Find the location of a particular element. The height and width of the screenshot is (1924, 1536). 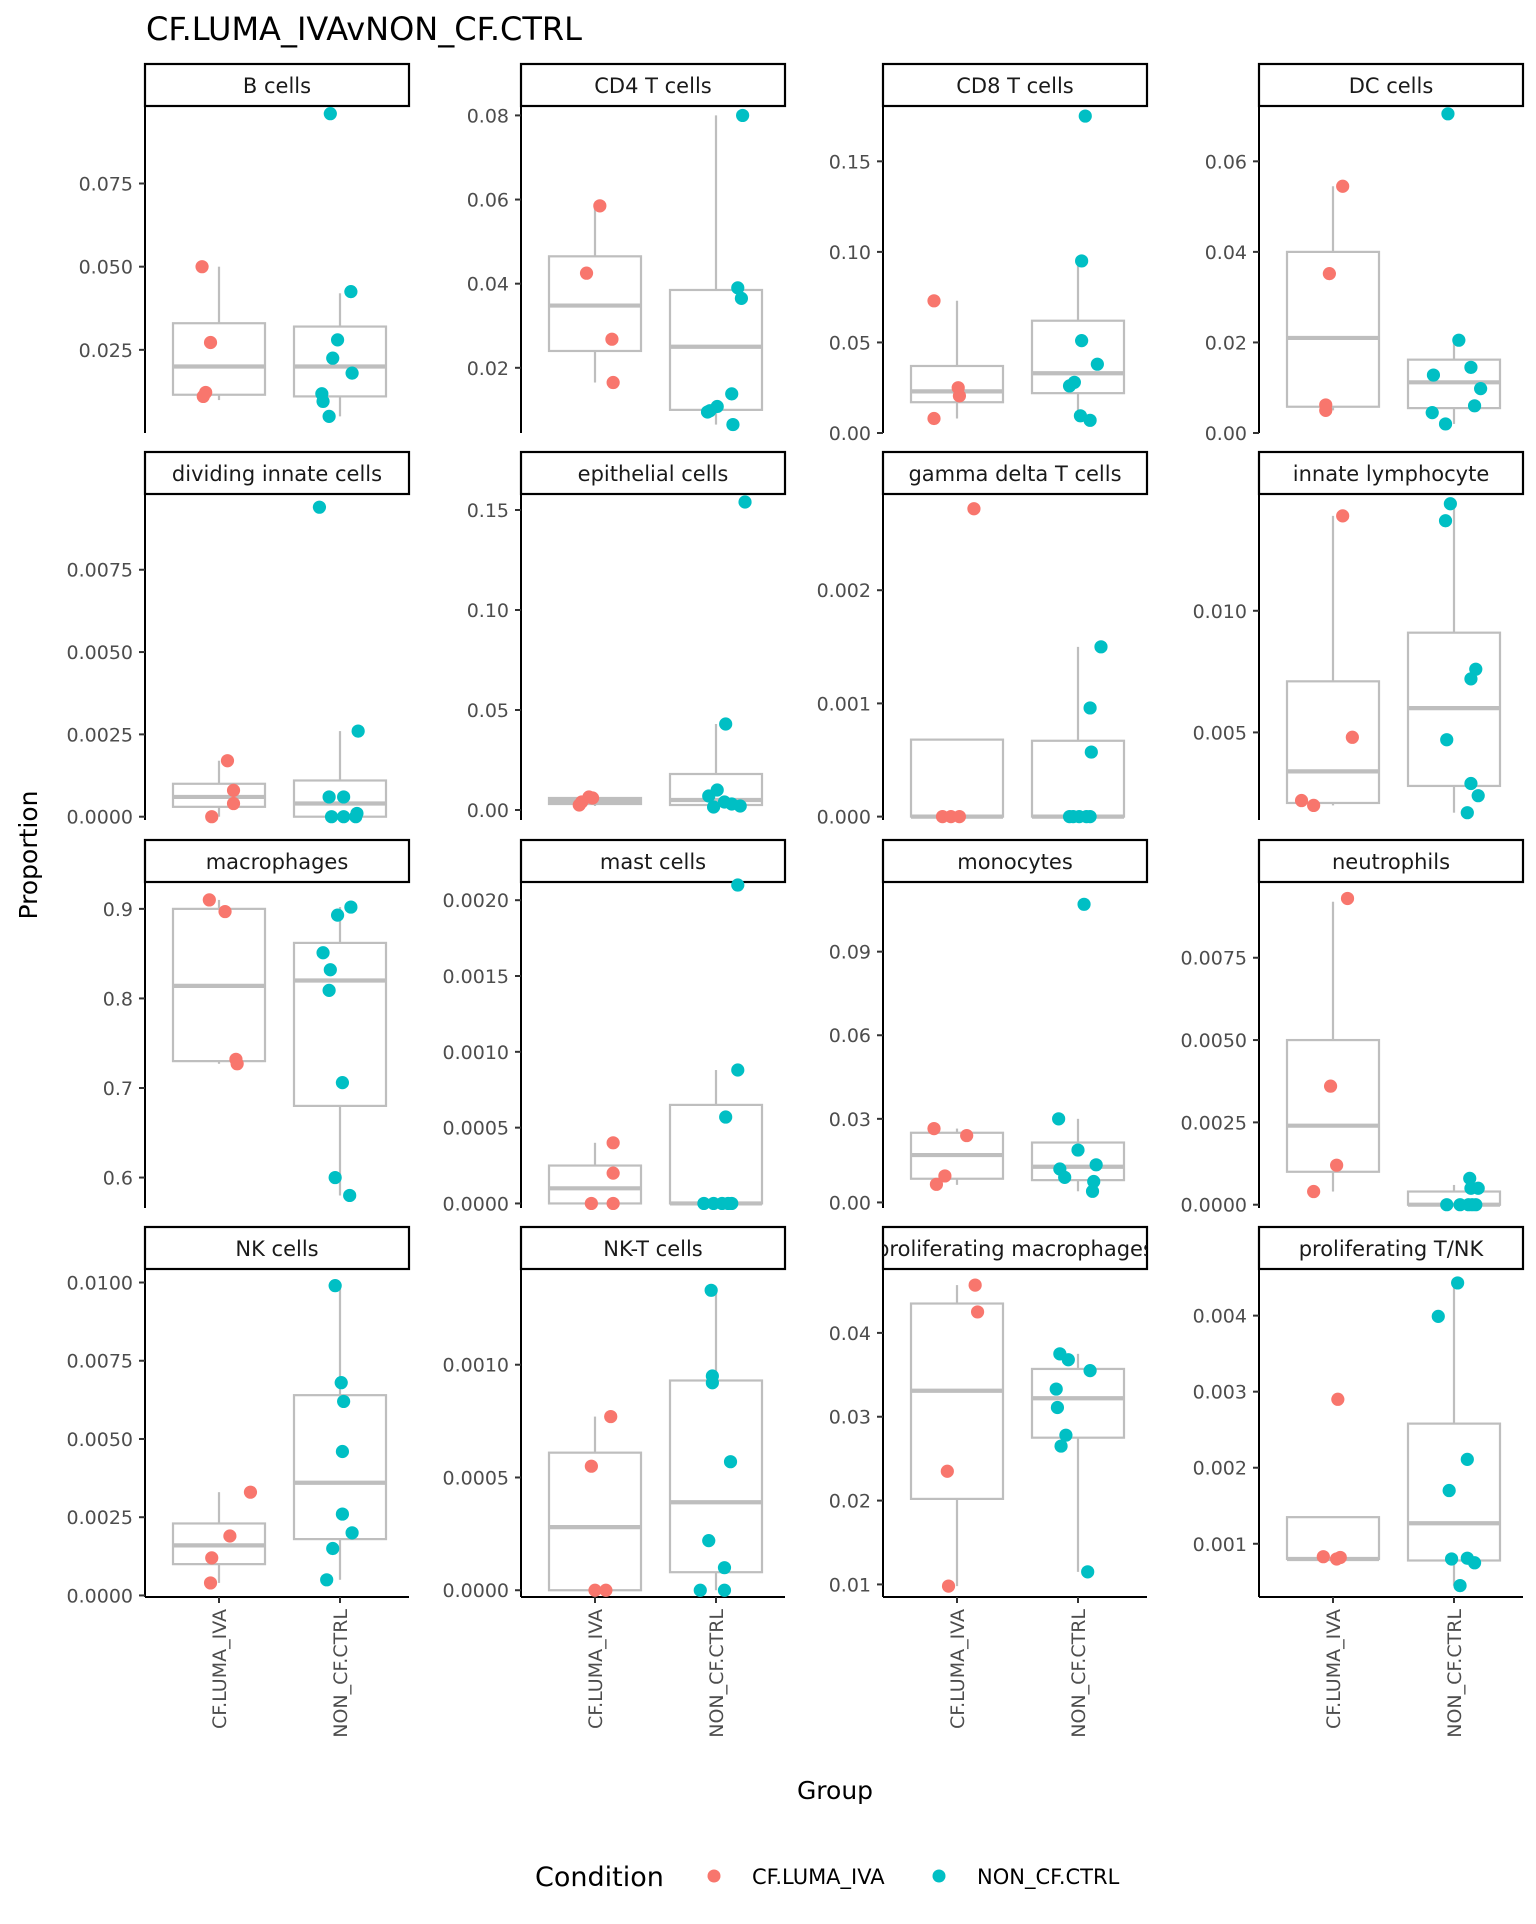

panel-innate-lymphocyte-strip-label: innate lymphocyte is located at coordinates (1391, 474).